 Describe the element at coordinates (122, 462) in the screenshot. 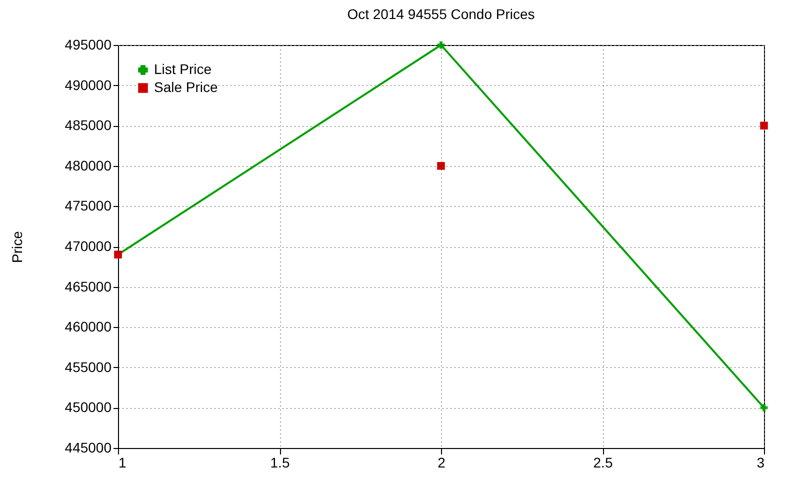

I see `x-tick-label: 1` at that location.